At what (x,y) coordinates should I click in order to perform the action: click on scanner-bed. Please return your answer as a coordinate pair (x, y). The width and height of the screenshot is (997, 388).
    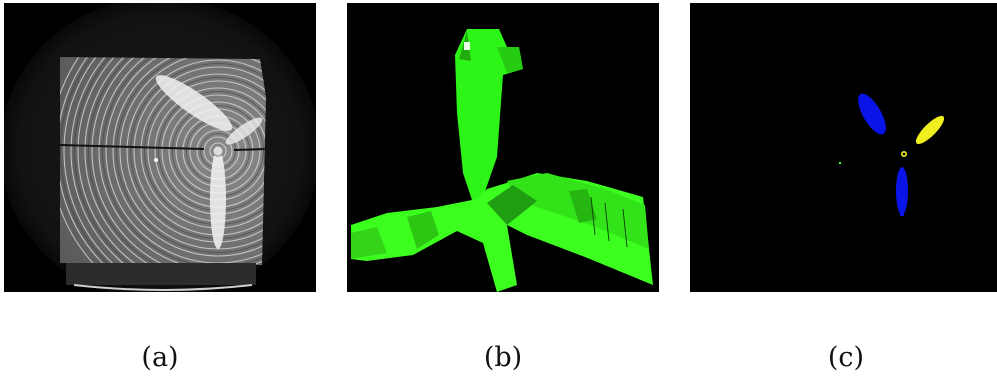
    Looking at the image, I should click on (161, 274).